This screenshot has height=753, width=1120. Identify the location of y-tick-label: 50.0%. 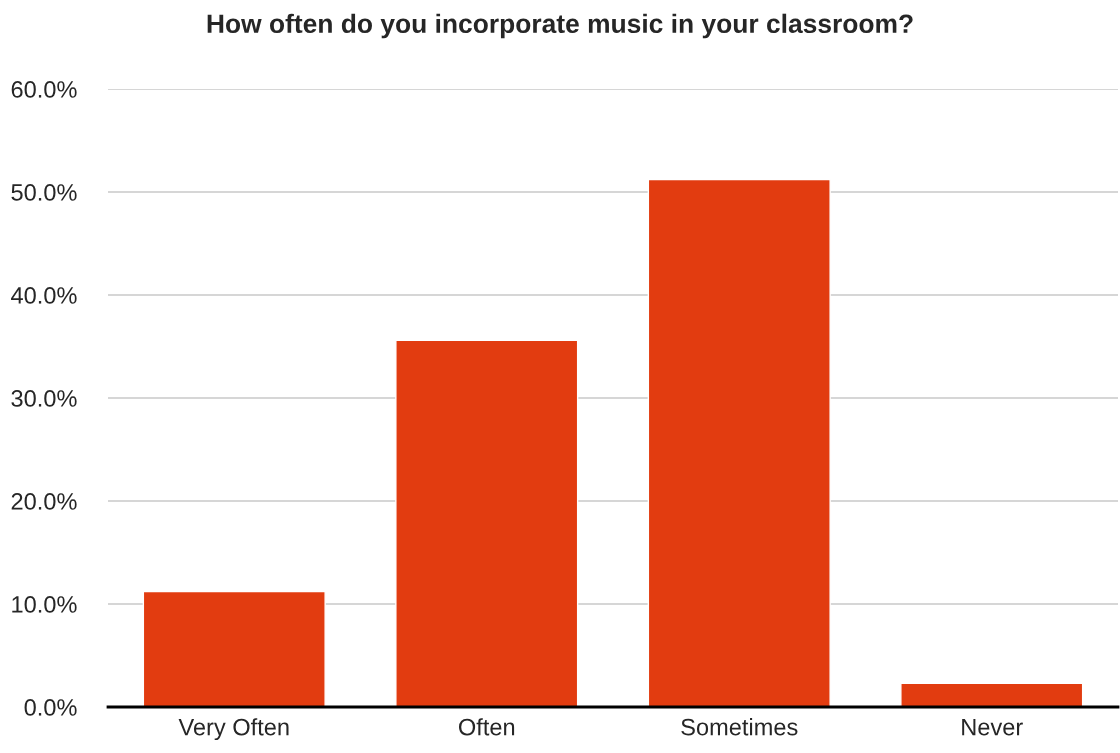
(44, 192).